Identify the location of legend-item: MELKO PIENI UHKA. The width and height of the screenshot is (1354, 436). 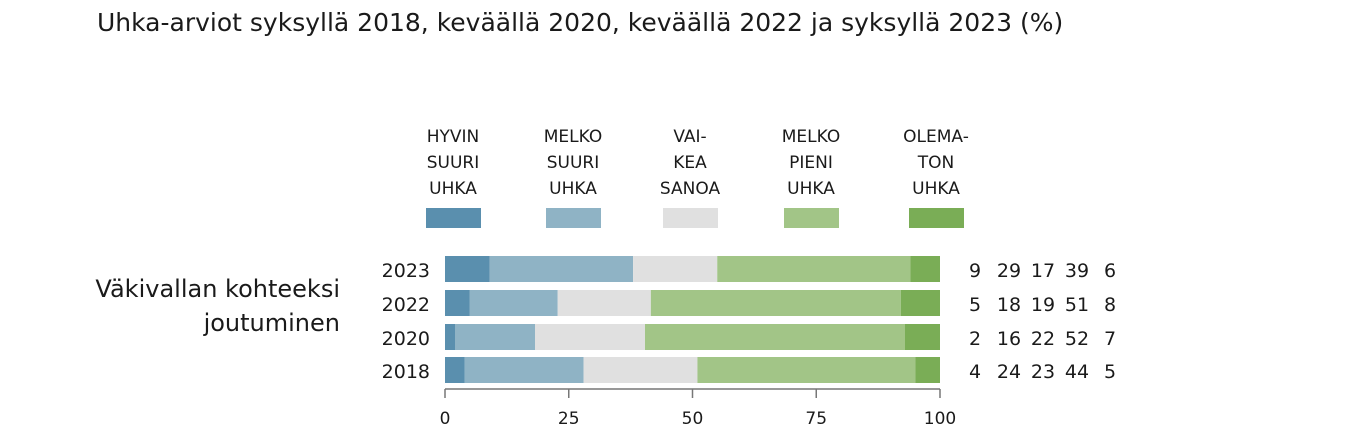
(811, 177).